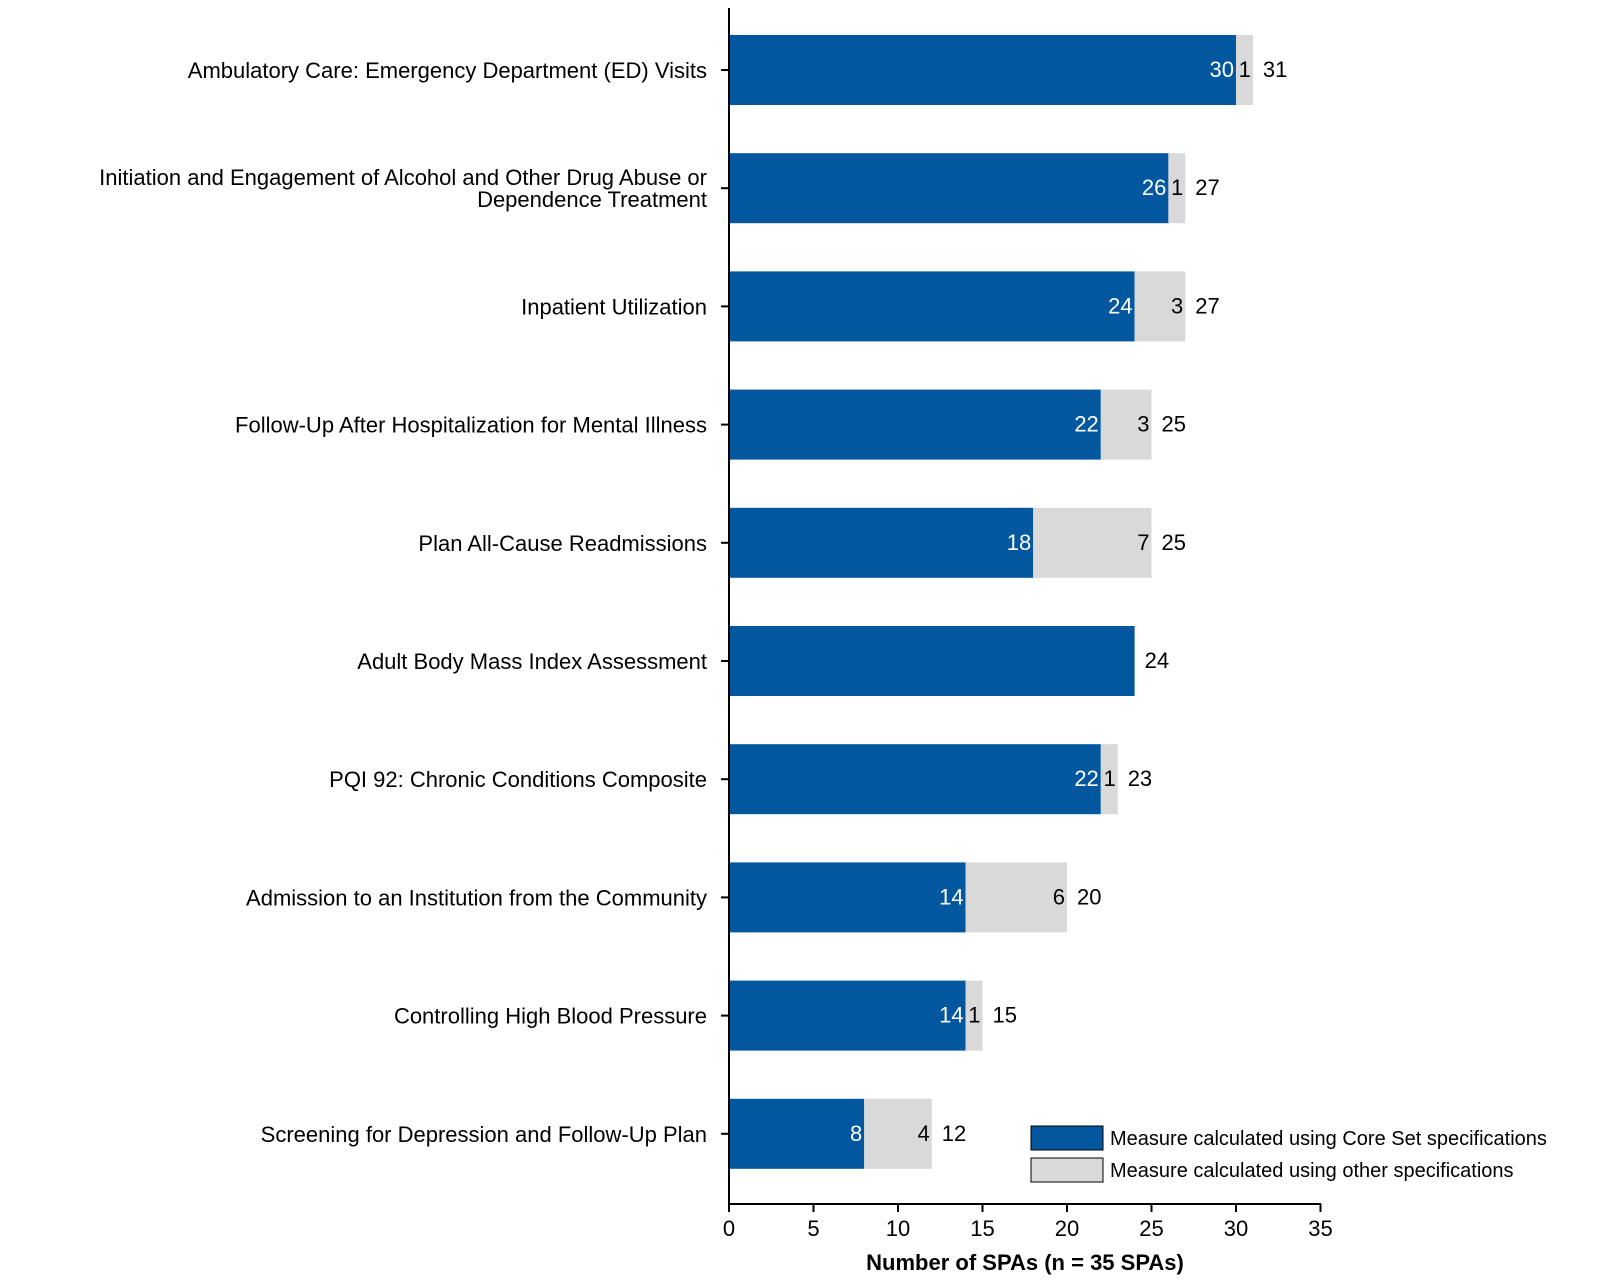 The height and width of the screenshot is (1283, 1601). Describe the element at coordinates (550, 1016) in the screenshot. I see `category-label-8: Controlling High Blood Pressure` at that location.